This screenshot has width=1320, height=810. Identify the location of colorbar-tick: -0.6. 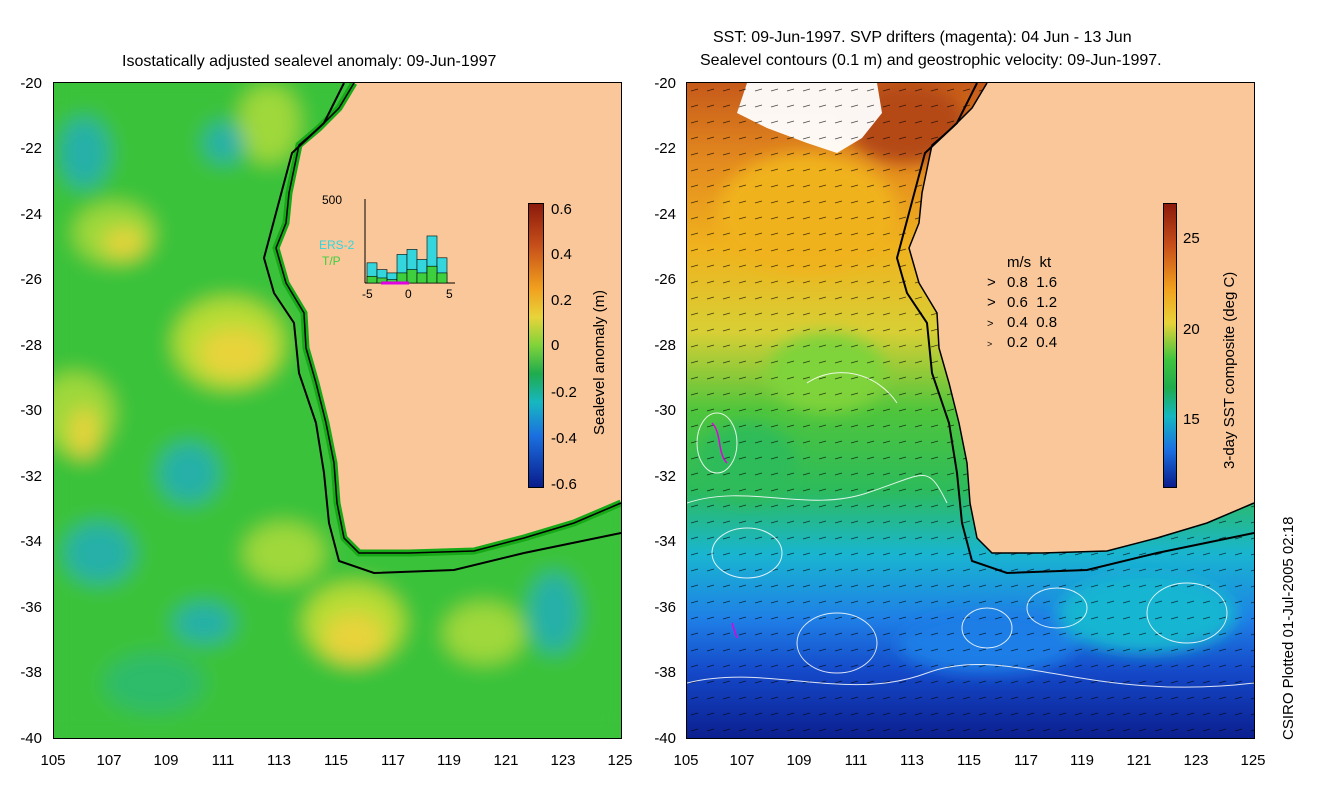
(564, 484).